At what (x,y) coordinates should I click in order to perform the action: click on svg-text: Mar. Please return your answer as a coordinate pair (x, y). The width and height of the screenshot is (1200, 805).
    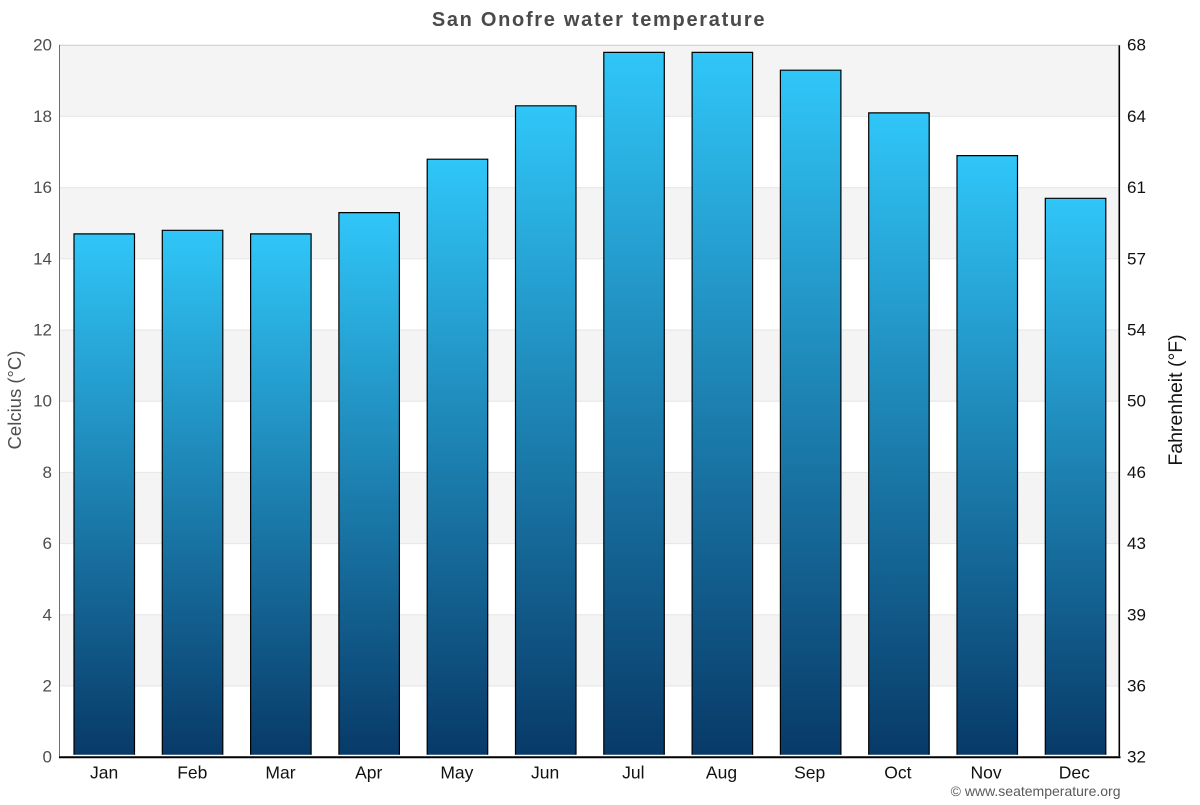
    Looking at the image, I should click on (280, 772).